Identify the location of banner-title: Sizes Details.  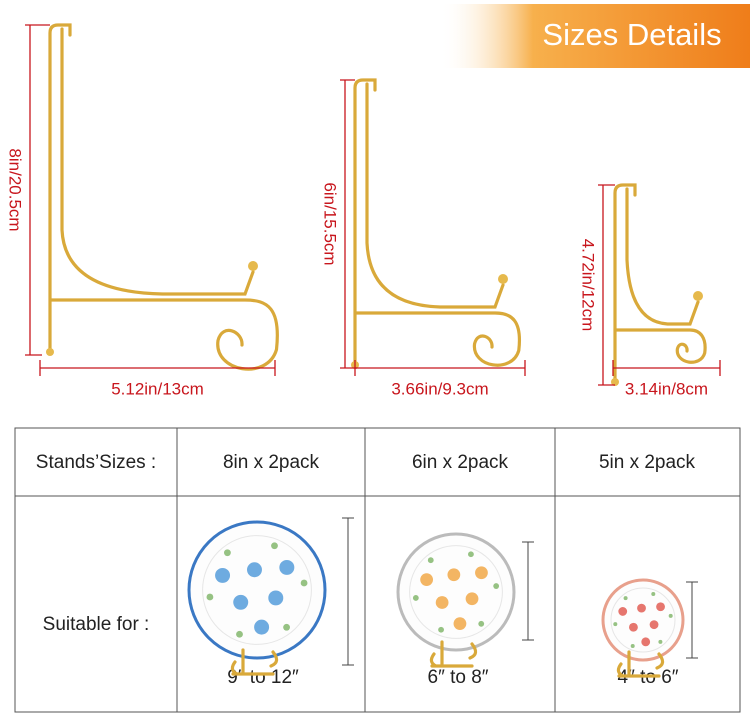
(631, 34).